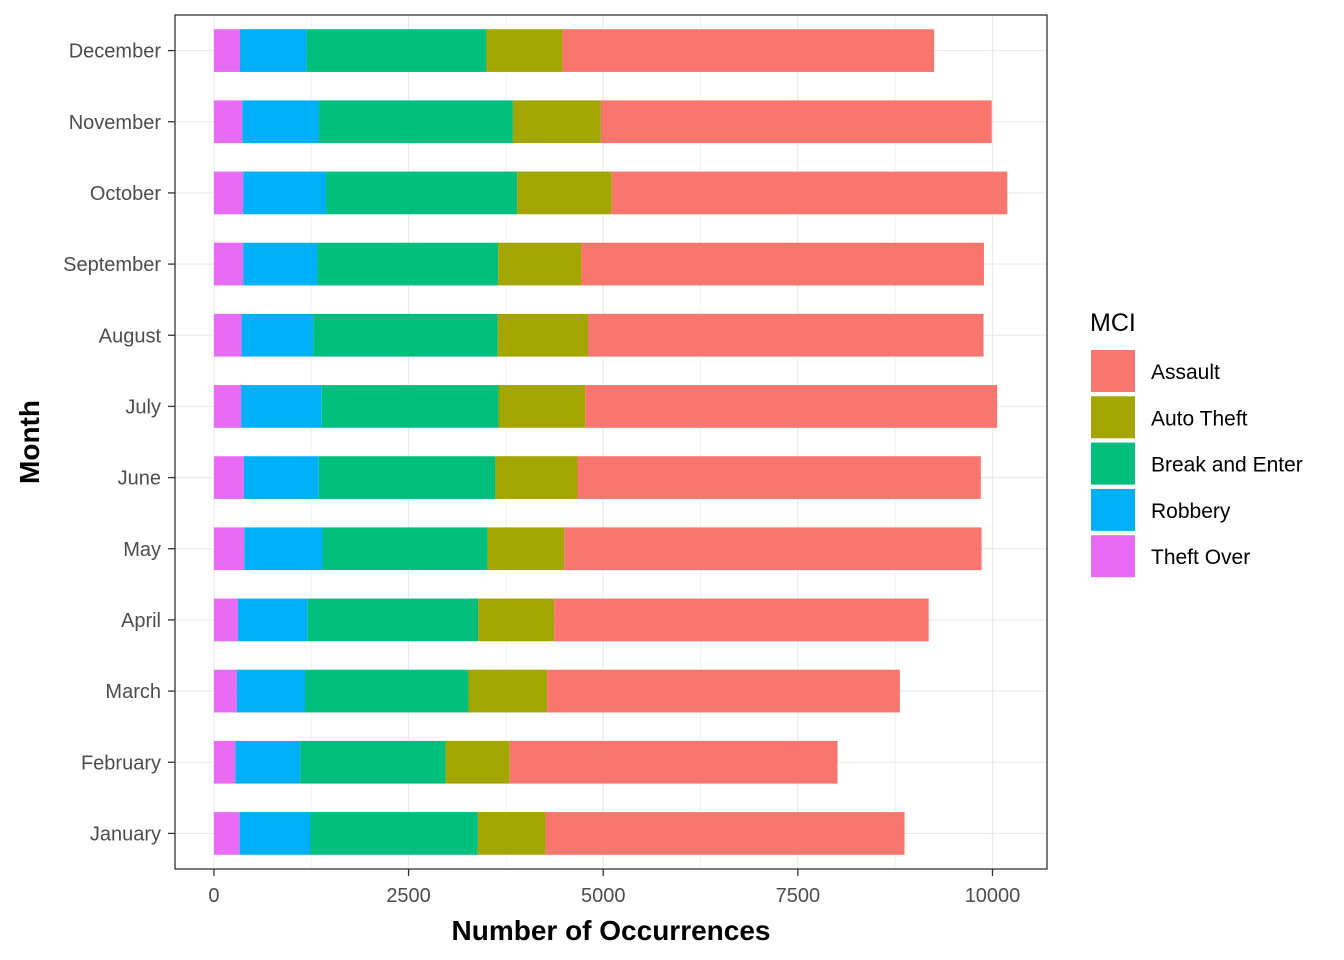 The width and height of the screenshot is (1344, 960). Describe the element at coordinates (281, 406) in the screenshot. I see `bar-robbery-july` at that location.